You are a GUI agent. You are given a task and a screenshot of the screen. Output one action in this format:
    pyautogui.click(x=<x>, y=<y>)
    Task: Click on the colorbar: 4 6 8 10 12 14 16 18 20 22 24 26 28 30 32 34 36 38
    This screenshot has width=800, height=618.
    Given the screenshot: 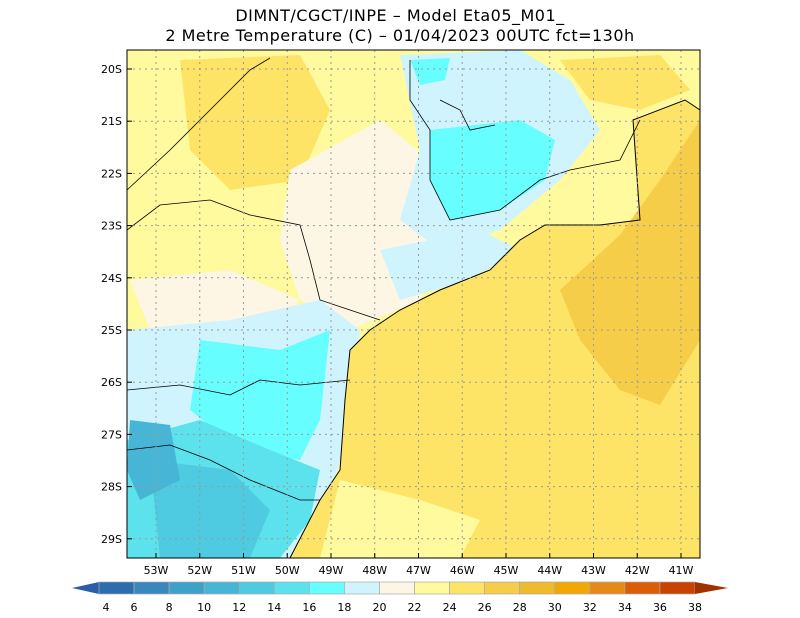 What is the action you would take?
    pyautogui.click(x=400, y=597)
    